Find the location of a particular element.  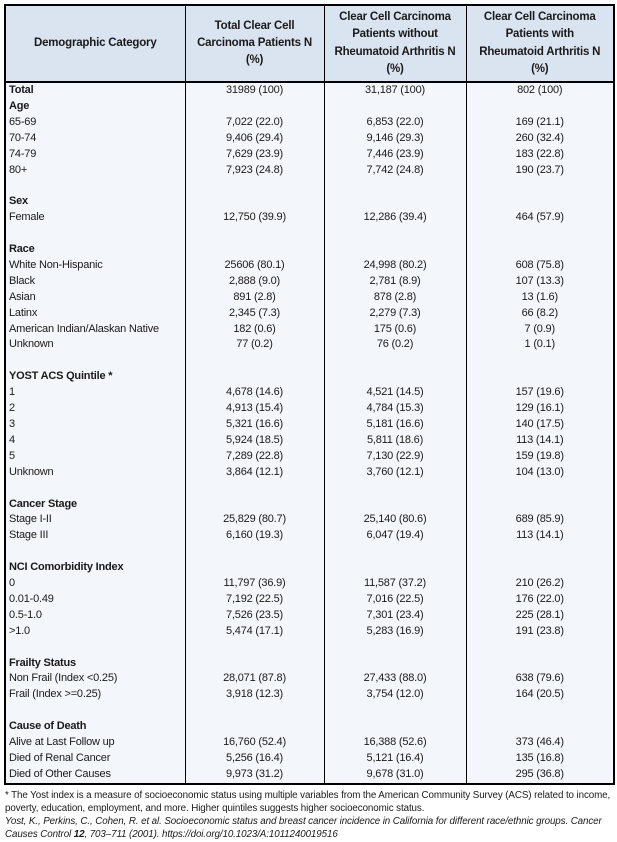

row-value: 6,047 (19.4) is located at coordinates (394, 536).